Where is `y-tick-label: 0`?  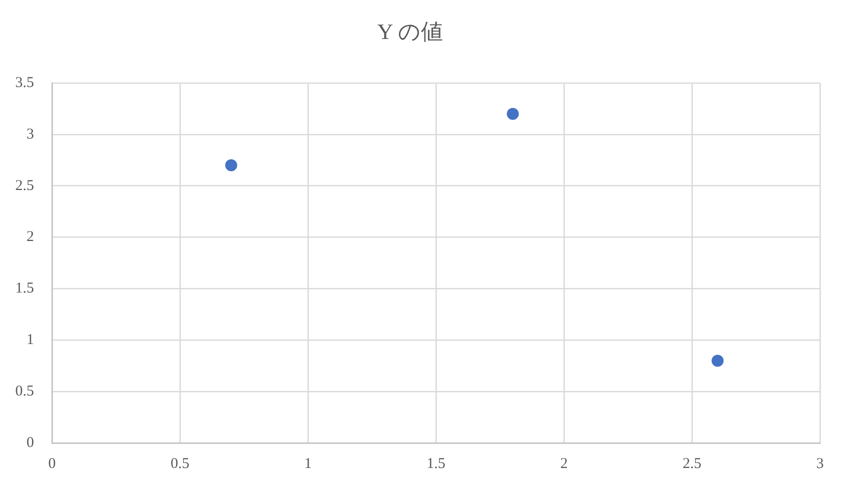
y-tick-label: 0 is located at coordinates (30, 442).